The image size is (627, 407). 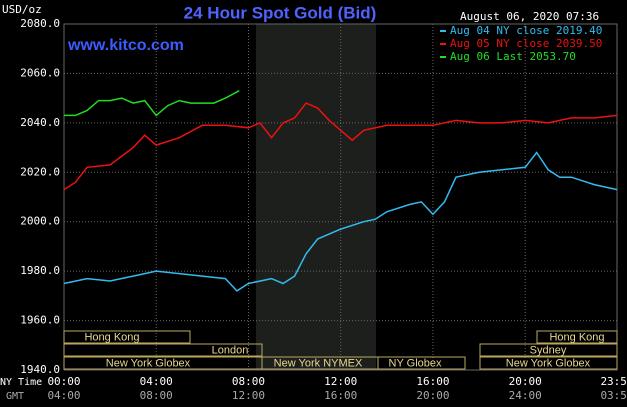 I want to click on y-tick-label: 2040.0, so click(x=40, y=122).